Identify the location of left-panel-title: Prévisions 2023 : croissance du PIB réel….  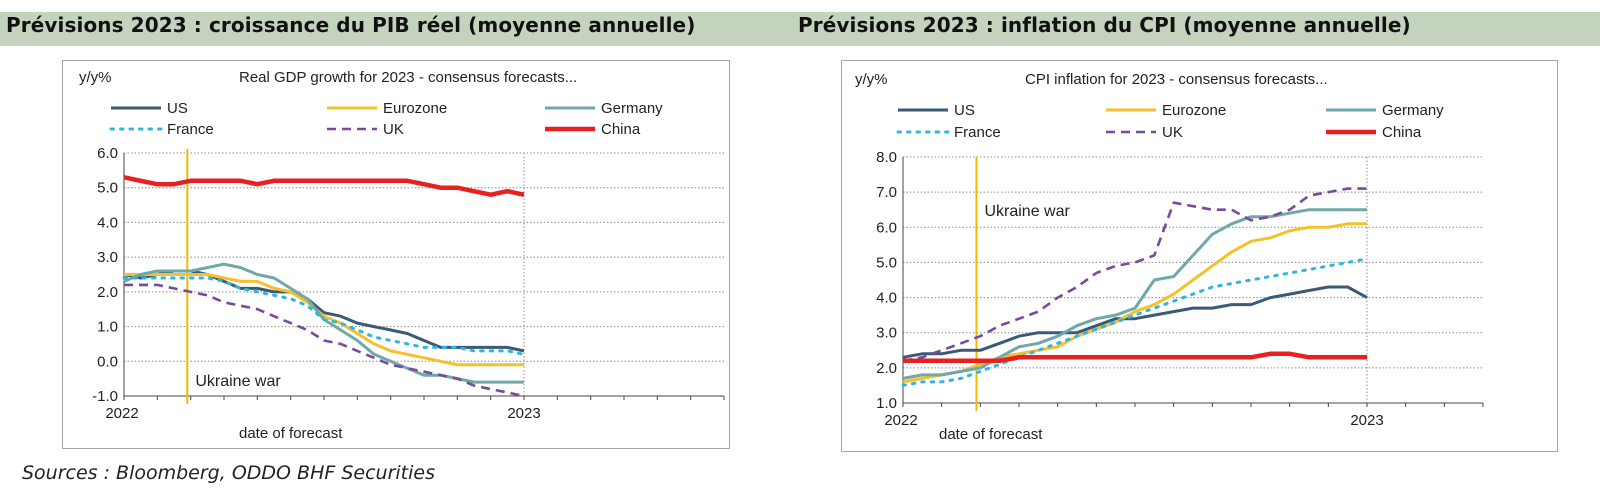
(351, 25).